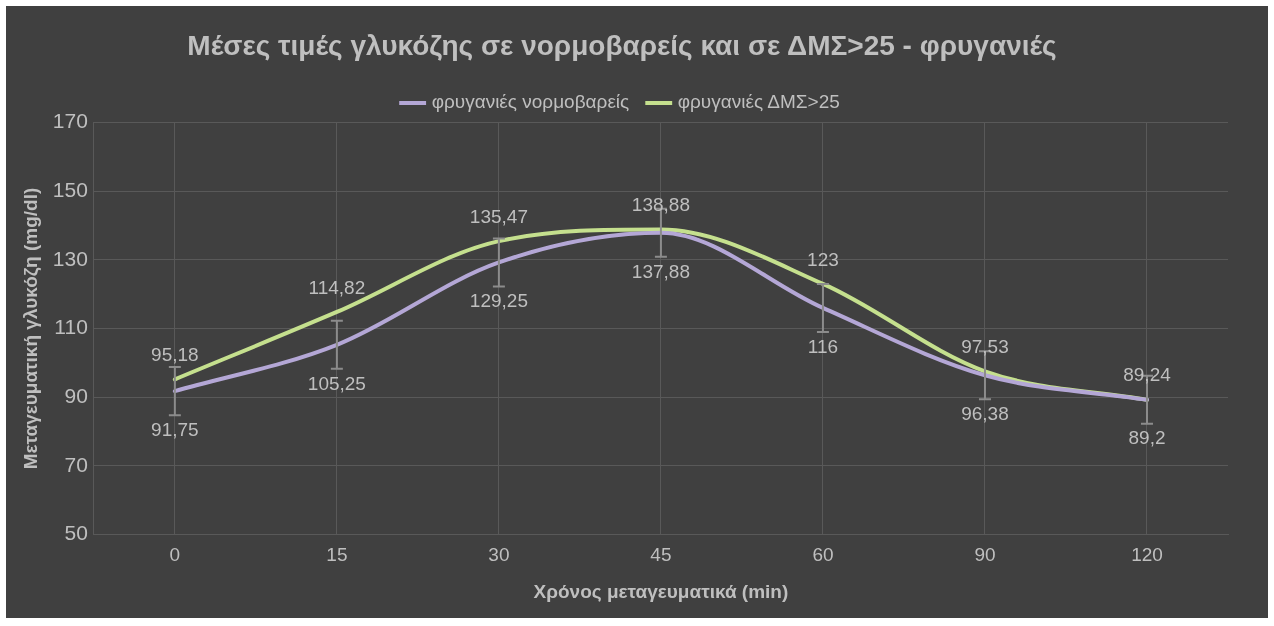  Describe the element at coordinates (985, 347) in the screenshot. I see `data-label: 97,53` at that location.